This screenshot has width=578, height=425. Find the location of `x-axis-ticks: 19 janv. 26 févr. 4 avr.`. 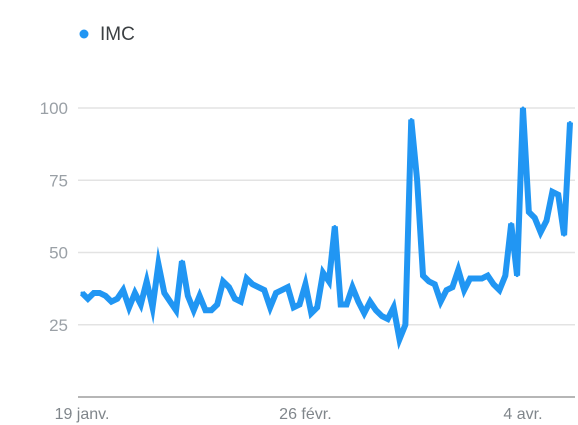

x-axis-ticks: 19 janv. 26 févr. 4 avr. is located at coordinates (299, 414).